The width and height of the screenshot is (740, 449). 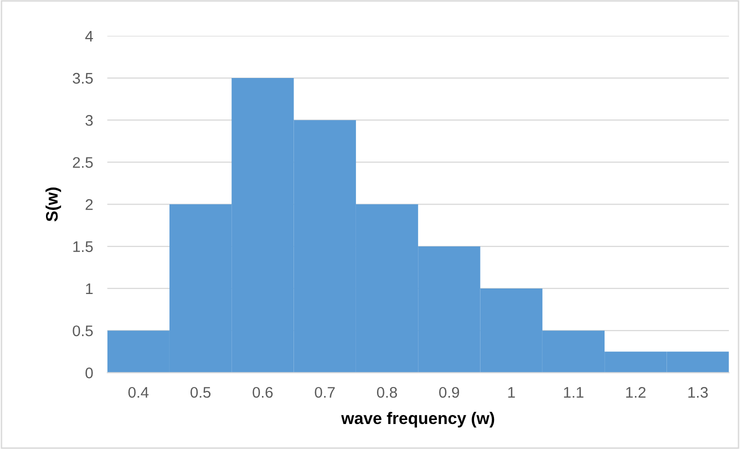 What do you see at coordinates (82, 78) in the screenshot?
I see `y-tick-label: 3.5` at bounding box center [82, 78].